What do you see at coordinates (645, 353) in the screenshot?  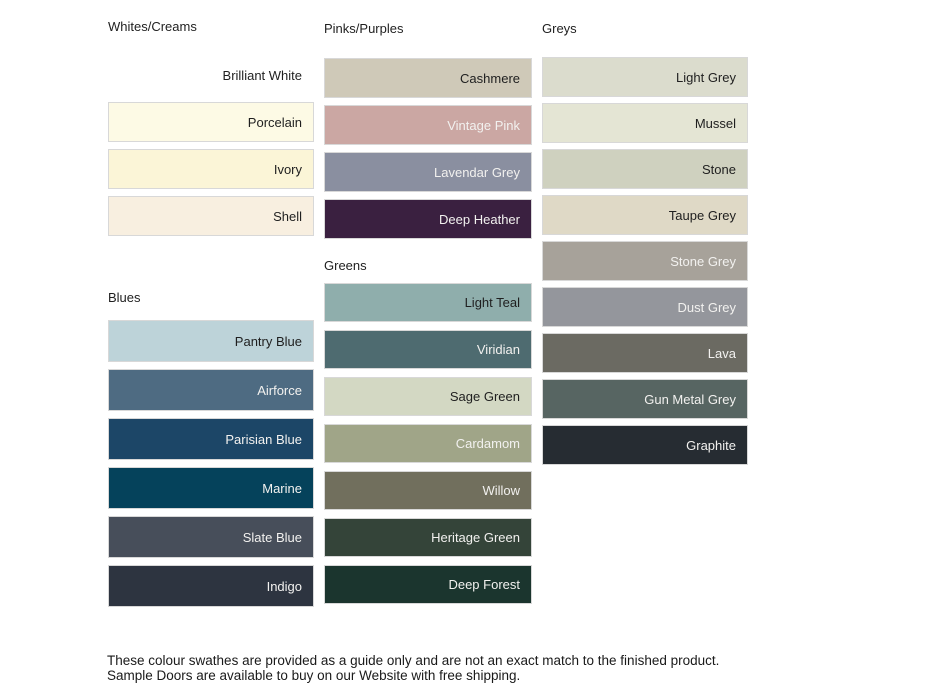 I see `color-swatch-lava: Lava` at bounding box center [645, 353].